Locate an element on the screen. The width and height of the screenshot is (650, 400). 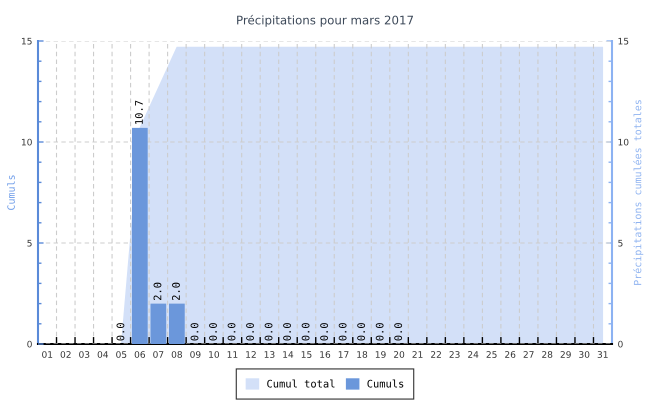
x-tick-label: 21 is located at coordinates (417, 354).